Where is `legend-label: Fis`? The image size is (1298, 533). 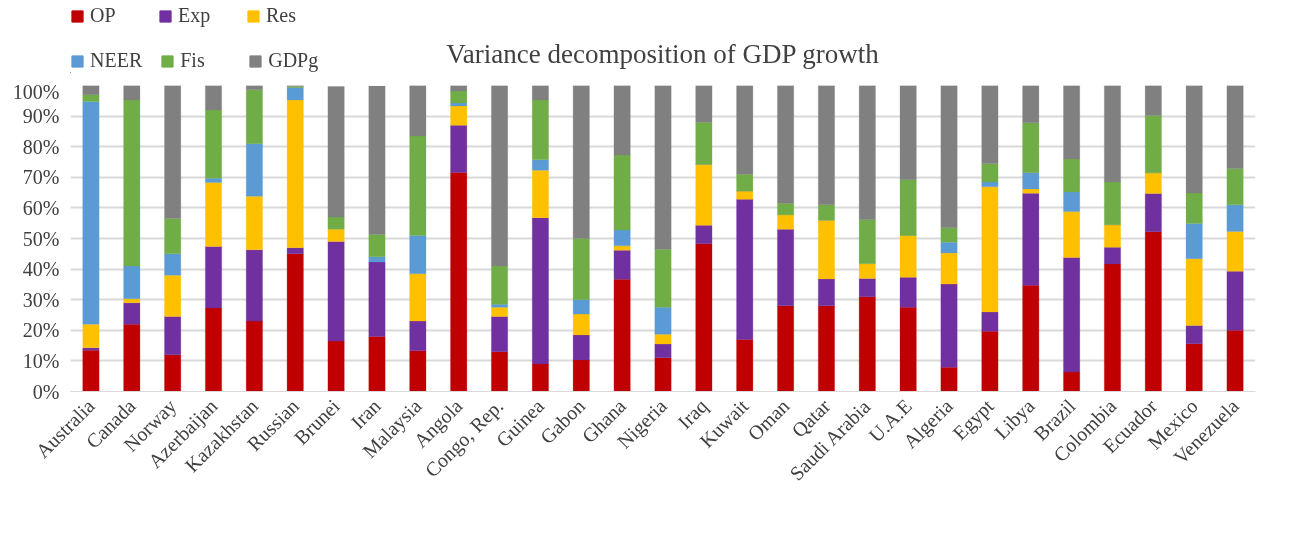
legend-label: Fis is located at coordinates (193, 60).